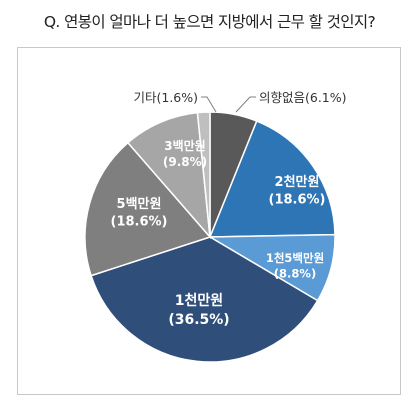 The height and width of the screenshot is (408, 419). I want to click on slice-label-4: 5백만원 (18.6%), so click(139, 213).